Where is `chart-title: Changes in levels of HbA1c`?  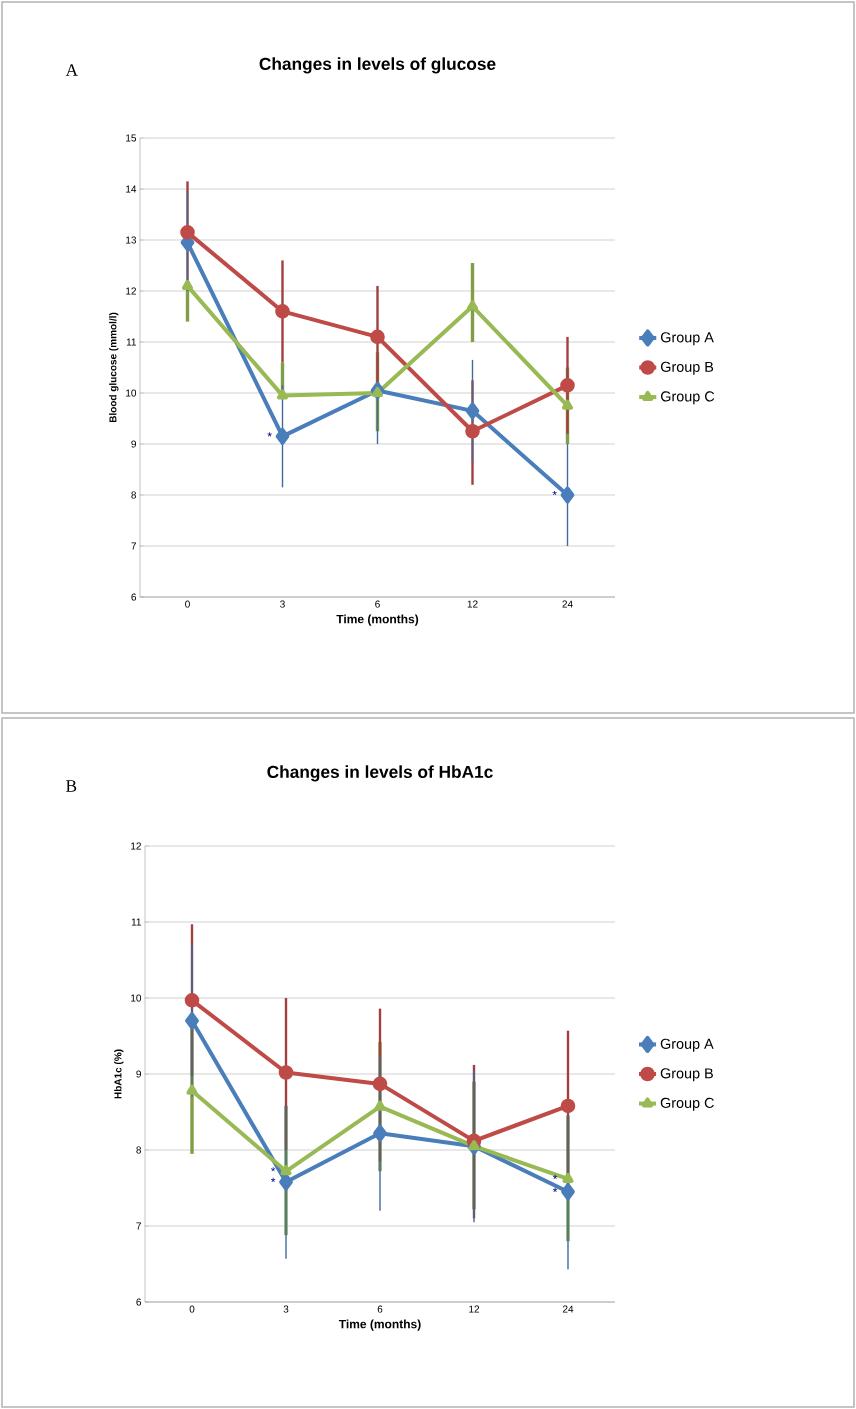 chart-title: Changes in levels of HbA1c is located at coordinates (380, 773).